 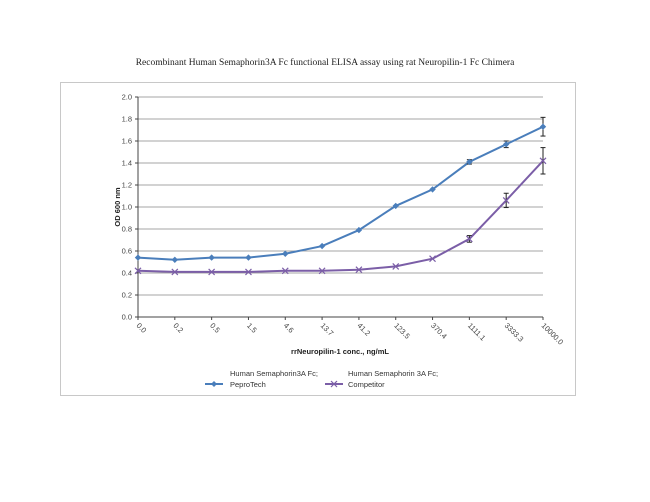 What do you see at coordinates (252, 328) in the screenshot?
I see `x-tick-label: 1.5` at bounding box center [252, 328].